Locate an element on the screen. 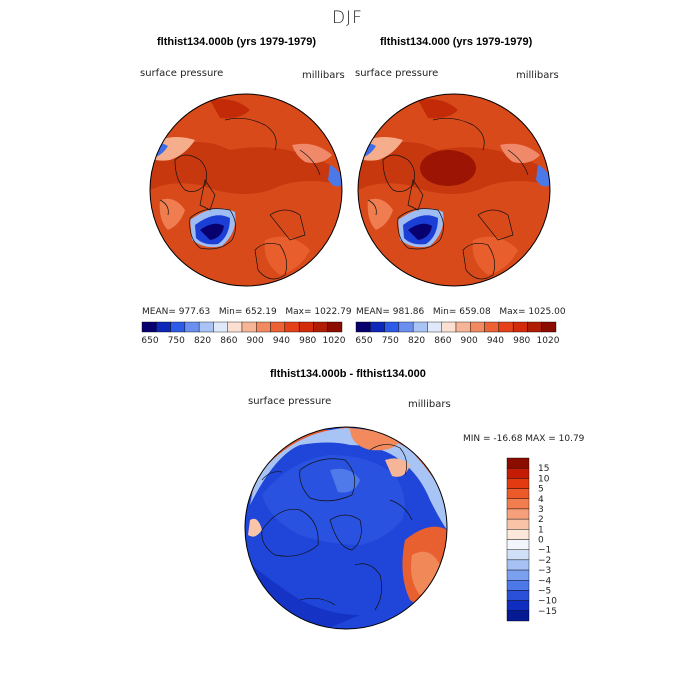 Image resolution: width=700 pixels, height=700 pixels. difference-colorbar-tick-label: −4 is located at coordinates (545, 581).